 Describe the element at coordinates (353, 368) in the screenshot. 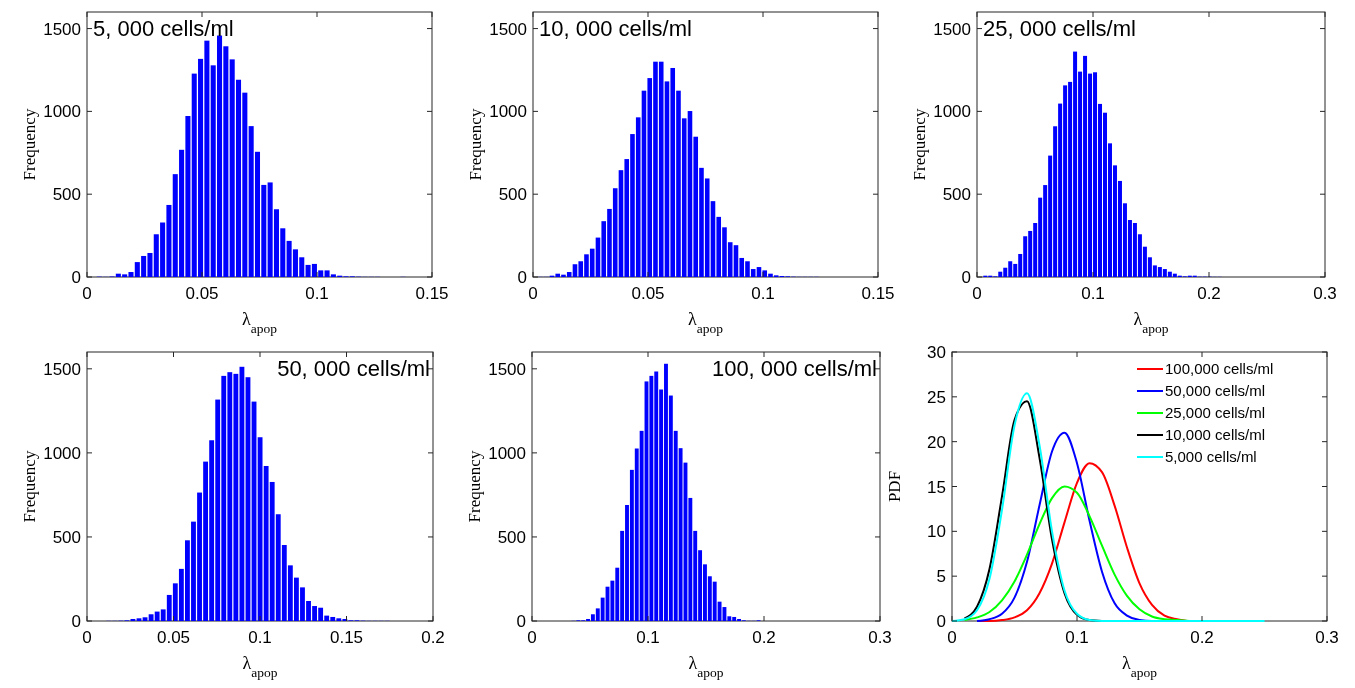

I see `annotation: 50, 000 cells/ml` at that location.